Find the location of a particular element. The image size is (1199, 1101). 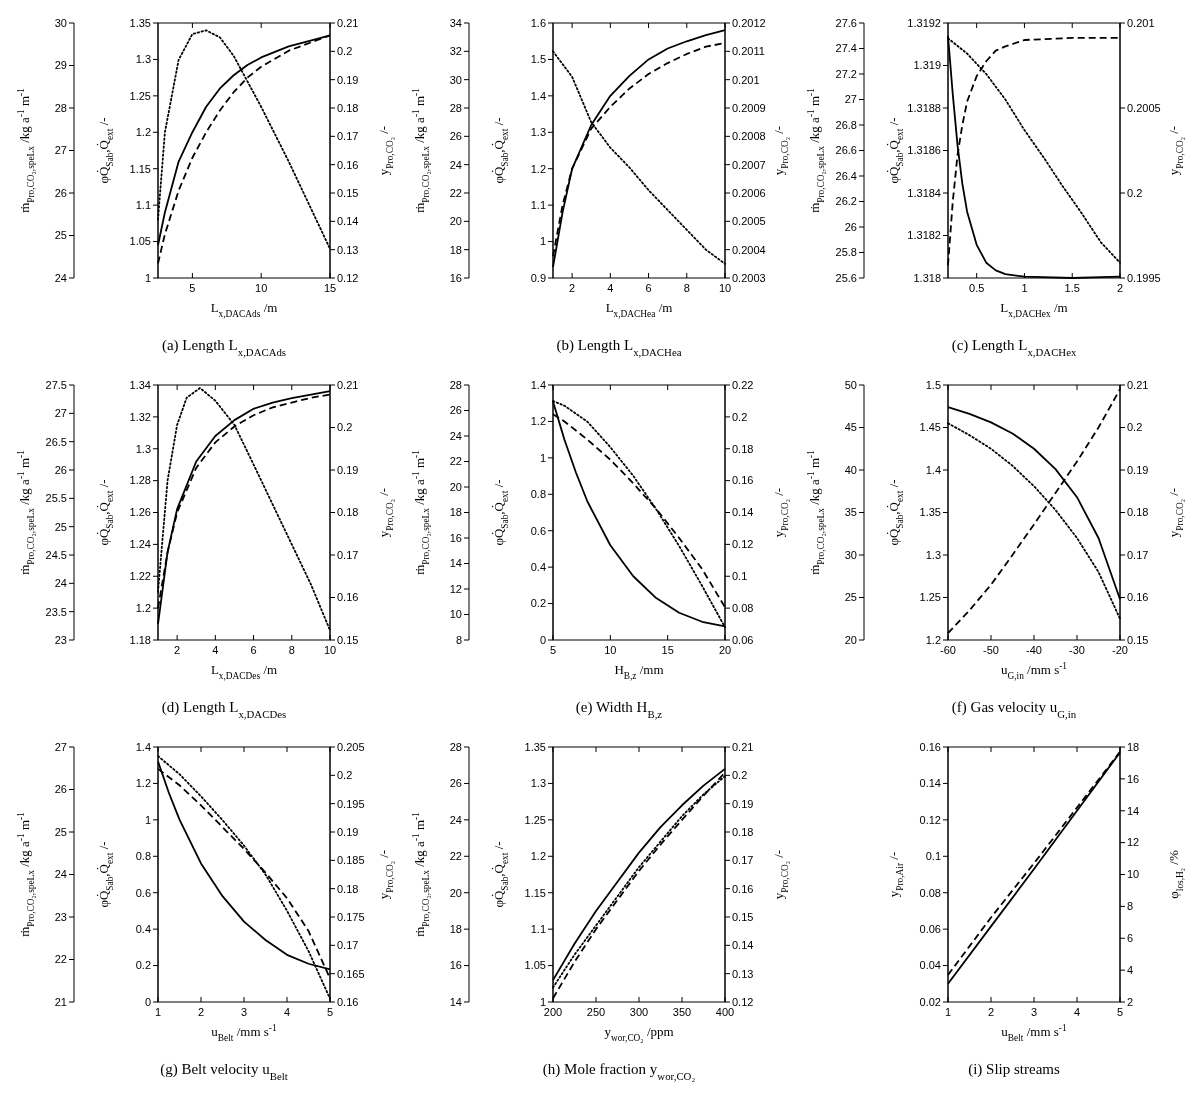

y2-tick-label: 0.18 is located at coordinates (743, 831).